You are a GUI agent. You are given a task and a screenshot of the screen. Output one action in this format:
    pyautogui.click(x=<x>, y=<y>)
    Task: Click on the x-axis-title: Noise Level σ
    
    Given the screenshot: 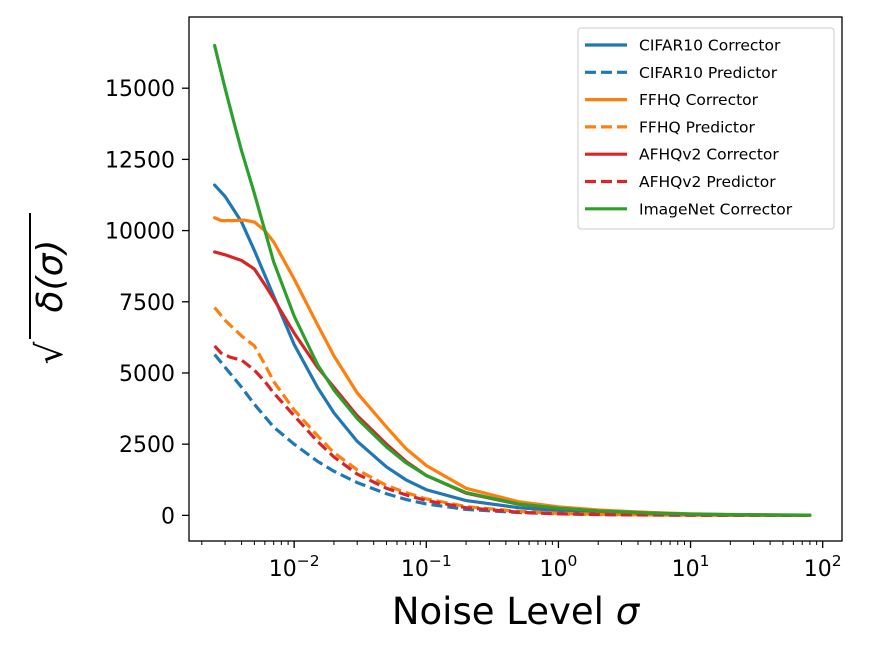 What is the action you would take?
    pyautogui.click(x=516, y=611)
    